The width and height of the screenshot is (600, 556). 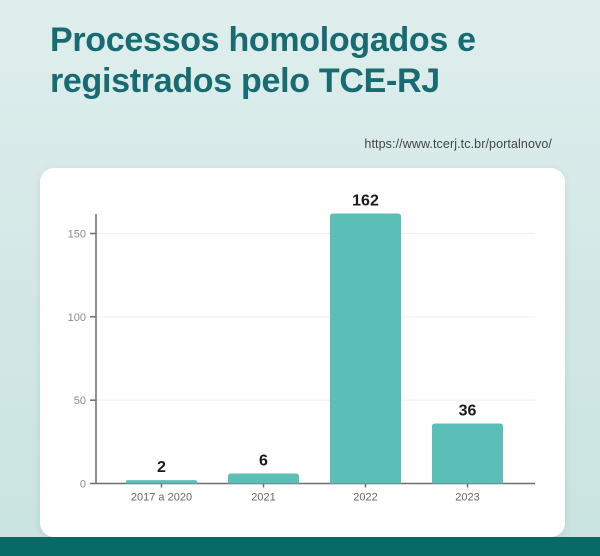 I want to click on x-category-label: 2022, so click(x=365, y=498).